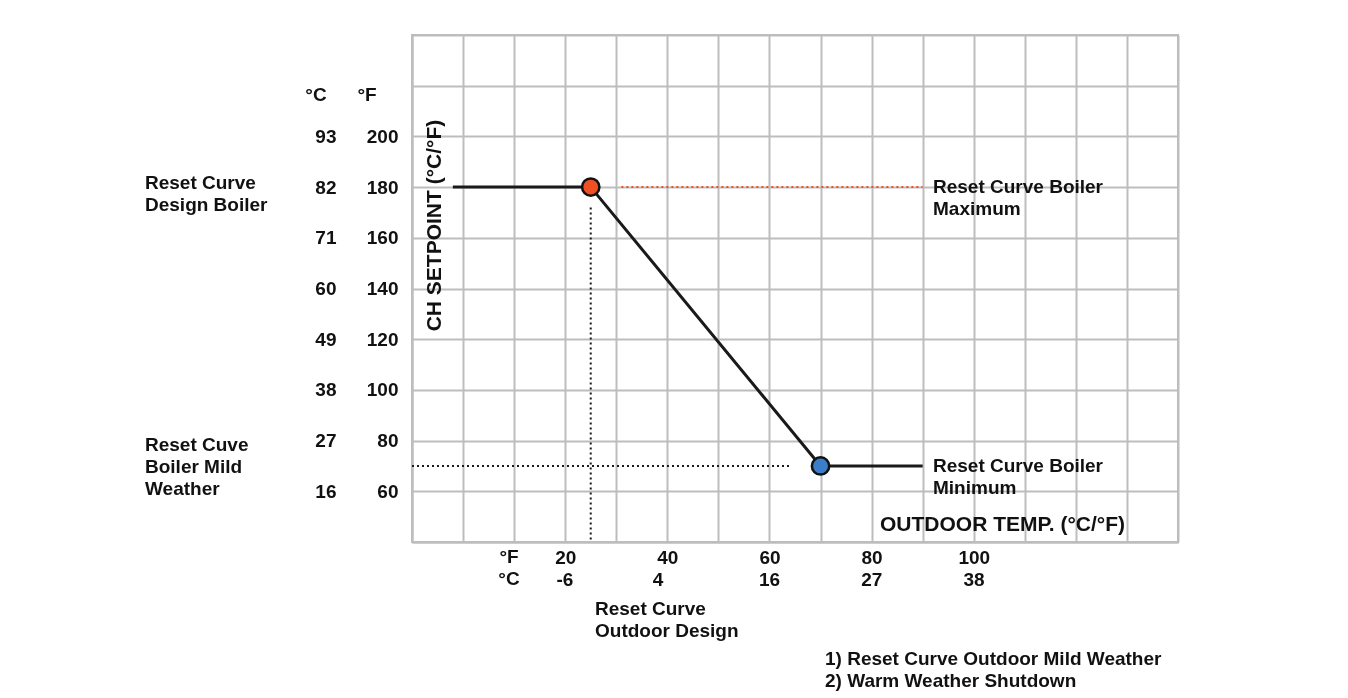 The height and width of the screenshot is (698, 1348). I want to click on x-tick-label: 100, so click(974, 557).